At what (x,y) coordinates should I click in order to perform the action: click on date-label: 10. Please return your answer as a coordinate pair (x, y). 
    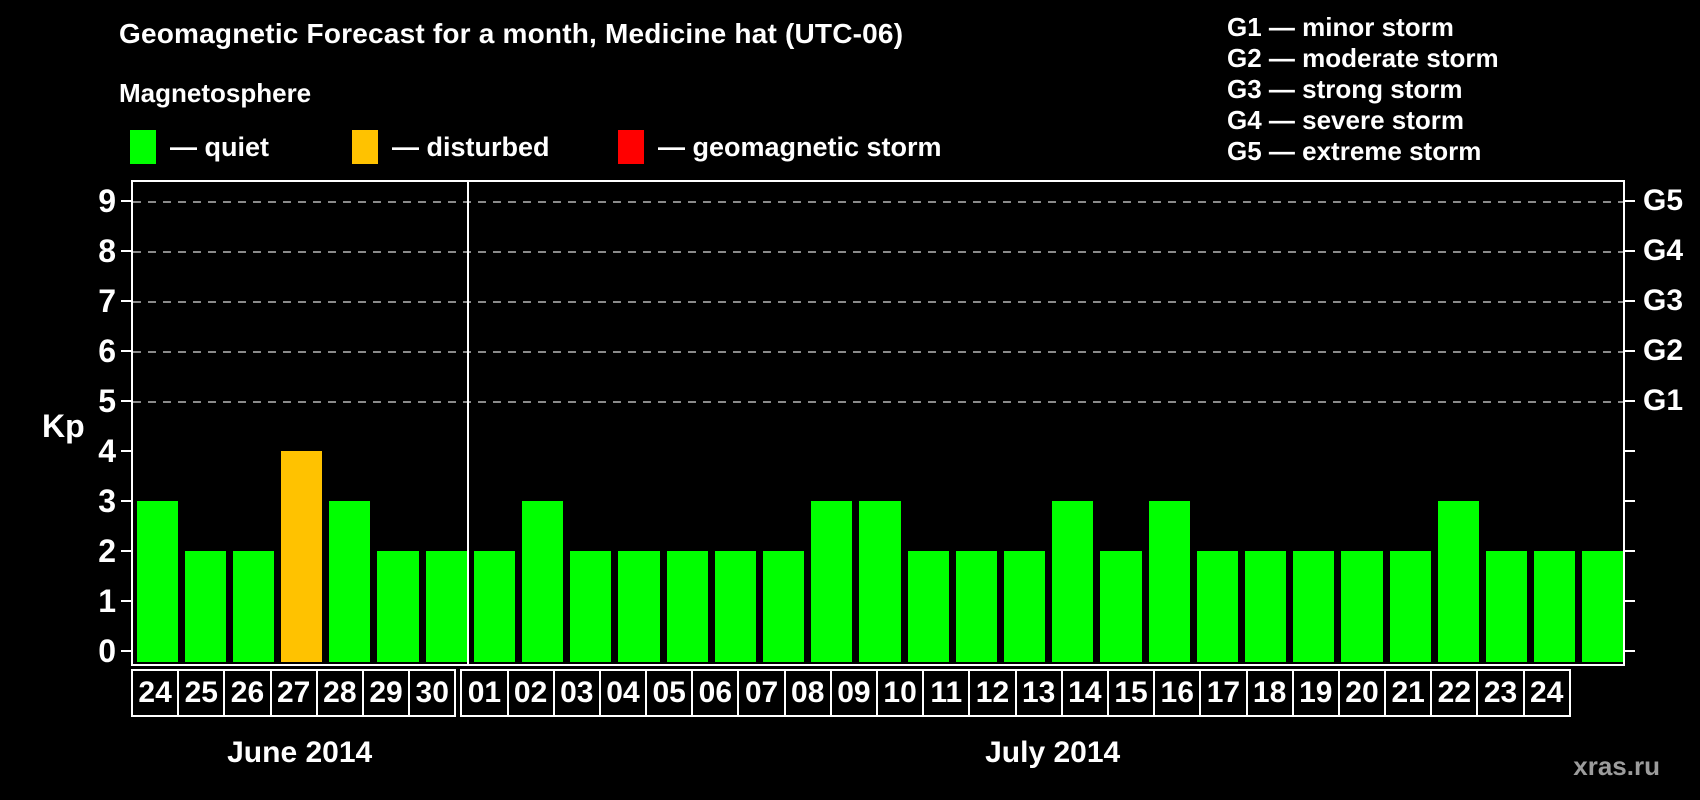
    Looking at the image, I should click on (900, 693).